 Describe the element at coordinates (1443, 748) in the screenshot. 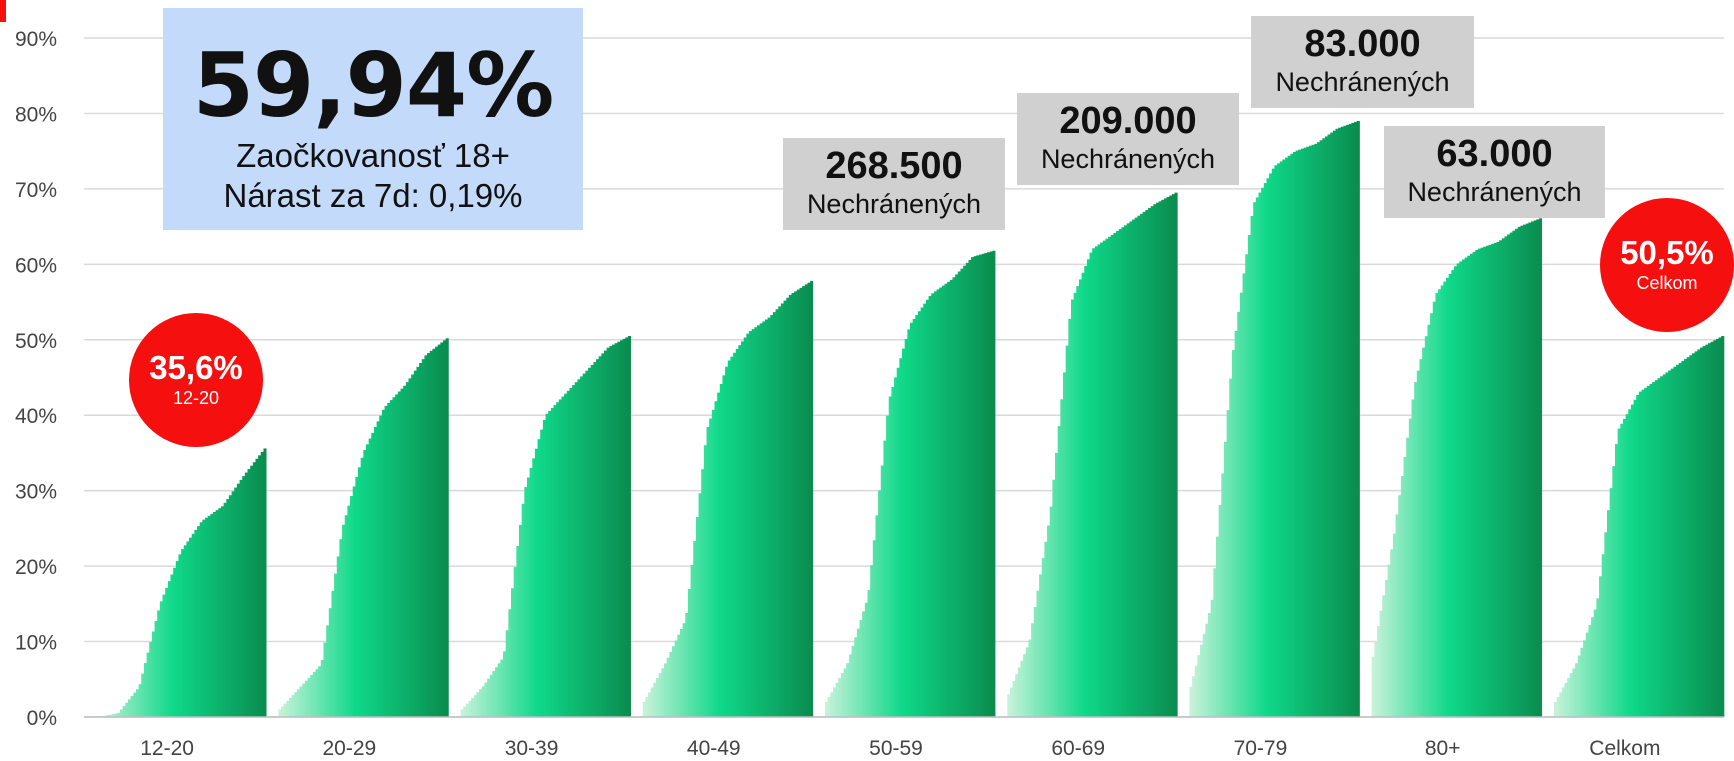

I see `x-tick-label: 80+` at that location.